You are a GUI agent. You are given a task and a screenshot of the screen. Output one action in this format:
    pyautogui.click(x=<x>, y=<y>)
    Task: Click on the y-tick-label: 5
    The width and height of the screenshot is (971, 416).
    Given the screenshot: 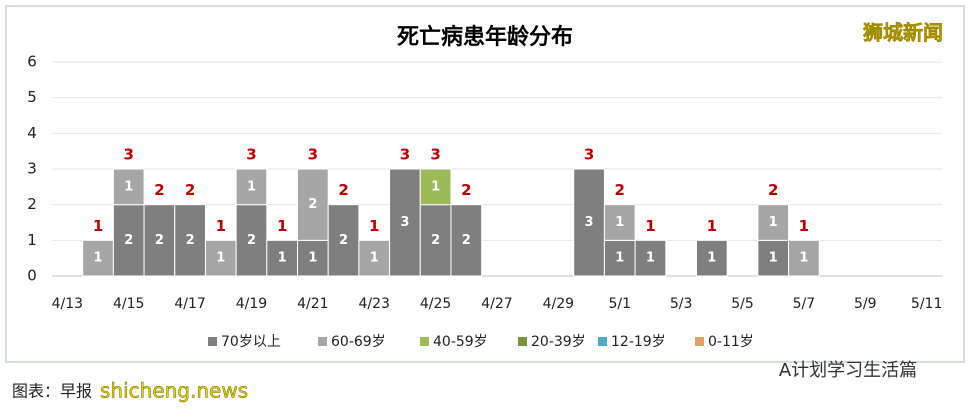 What is the action you would take?
    pyautogui.click(x=32, y=97)
    